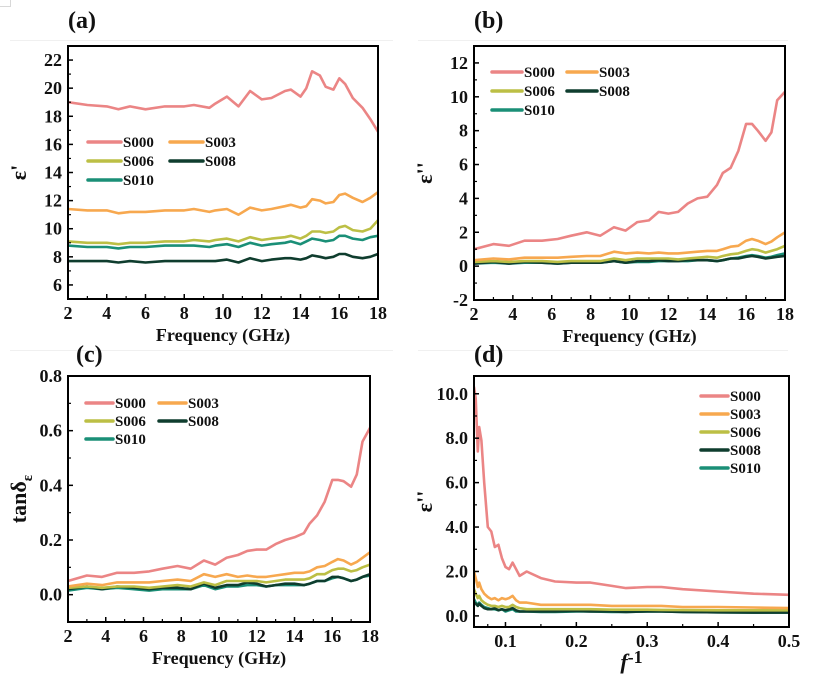 This screenshot has width=826, height=679. I want to click on y-tick-label: 2, so click(463, 232).